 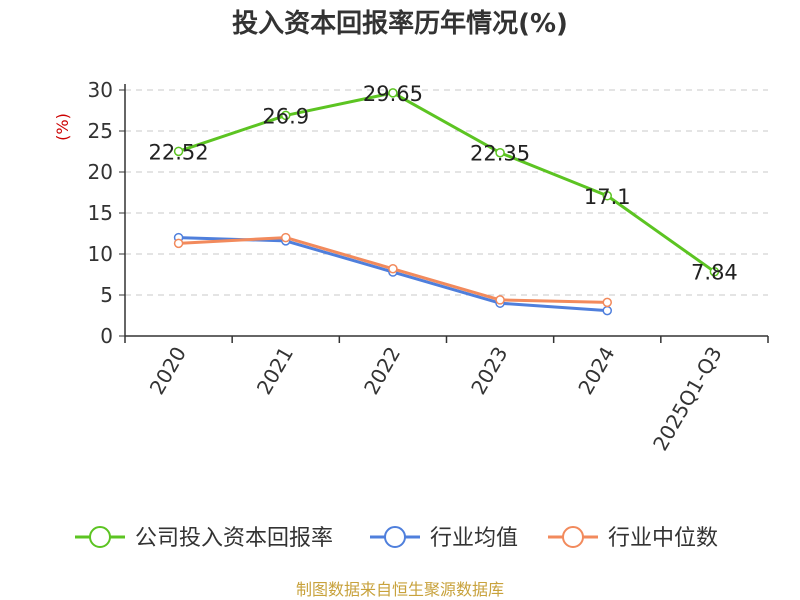 I want to click on y-tick-label: 25, so click(x=100, y=131).